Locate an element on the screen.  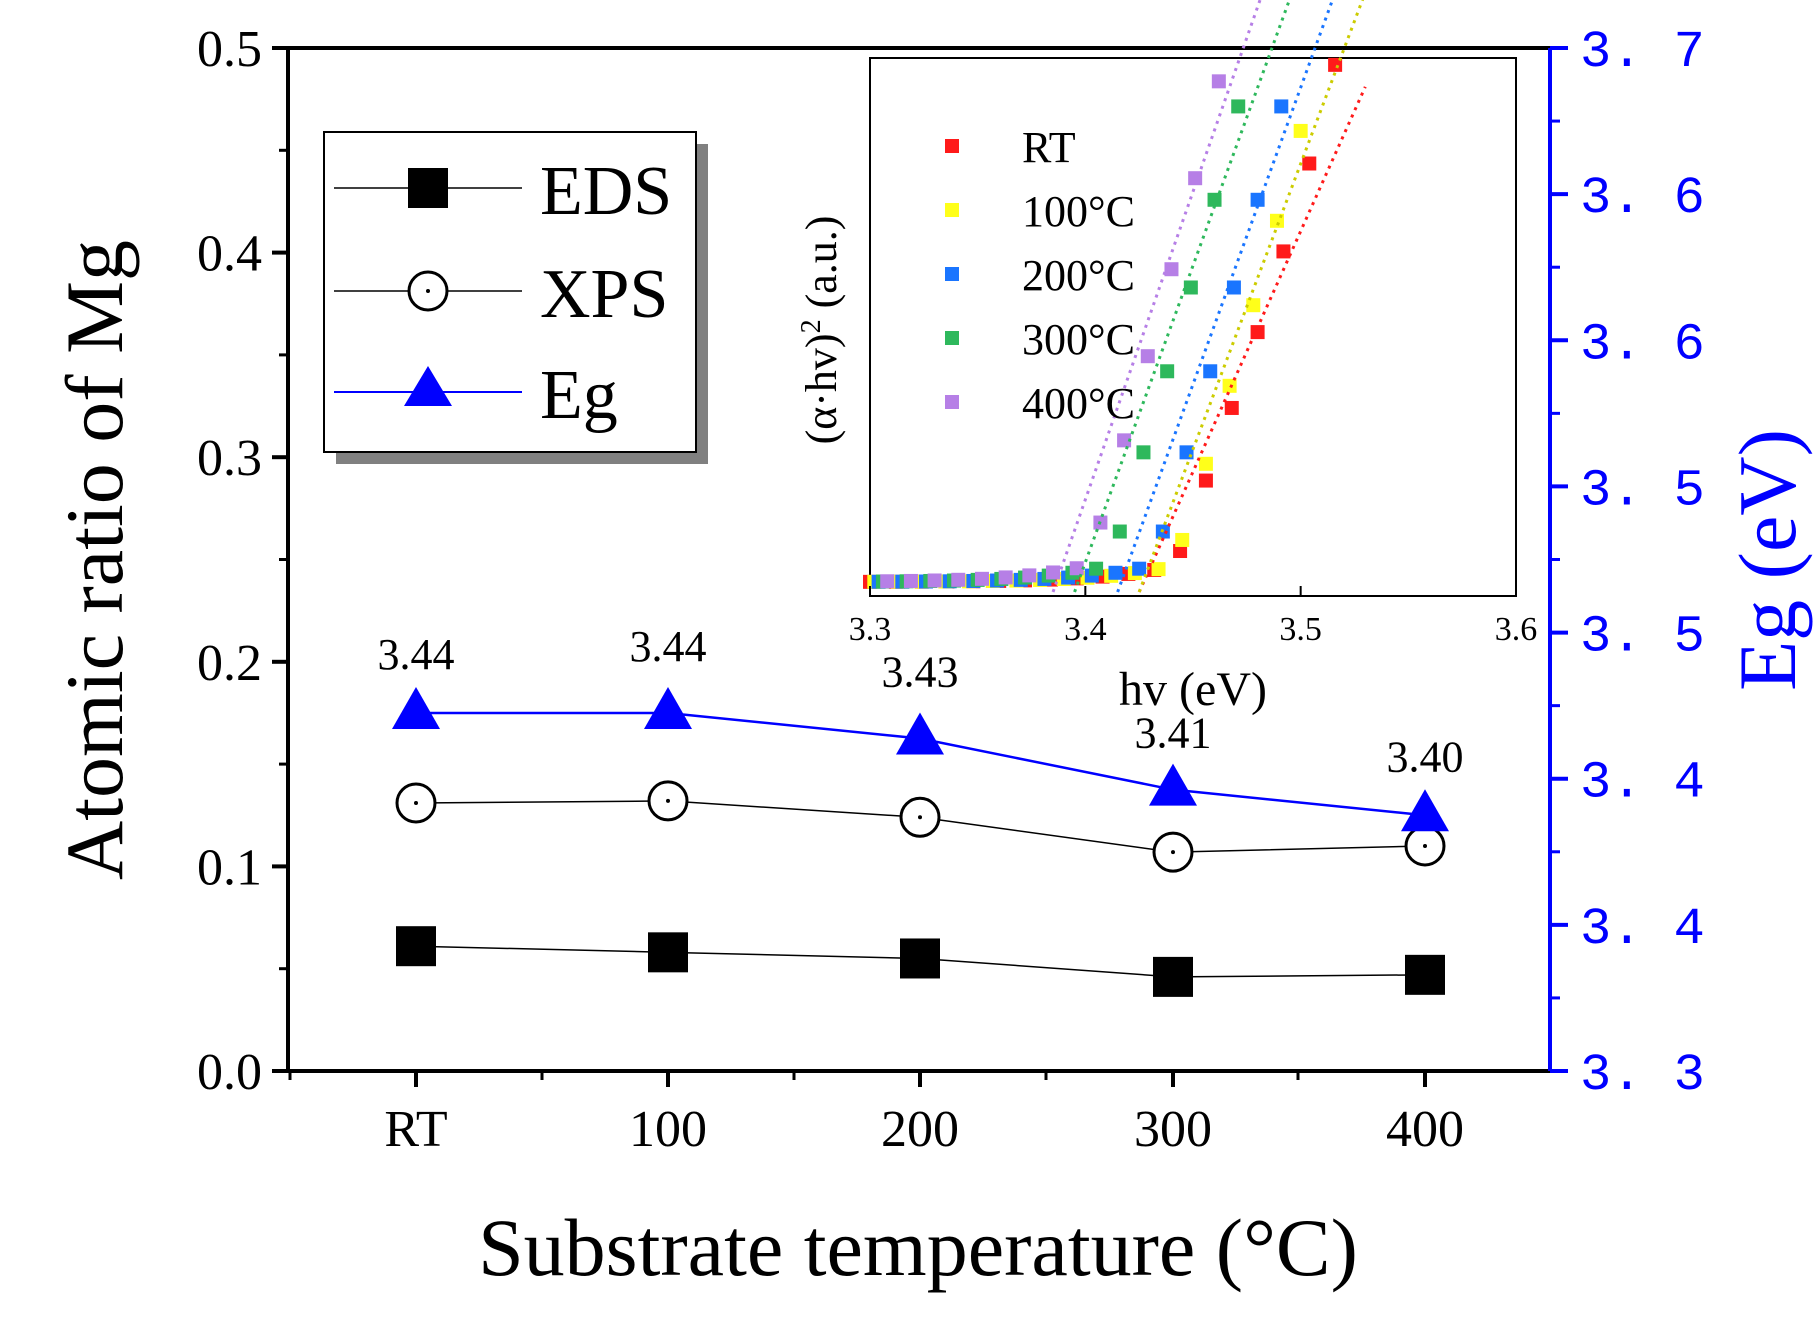
legend-eg-marker is located at coordinates (428, 386).